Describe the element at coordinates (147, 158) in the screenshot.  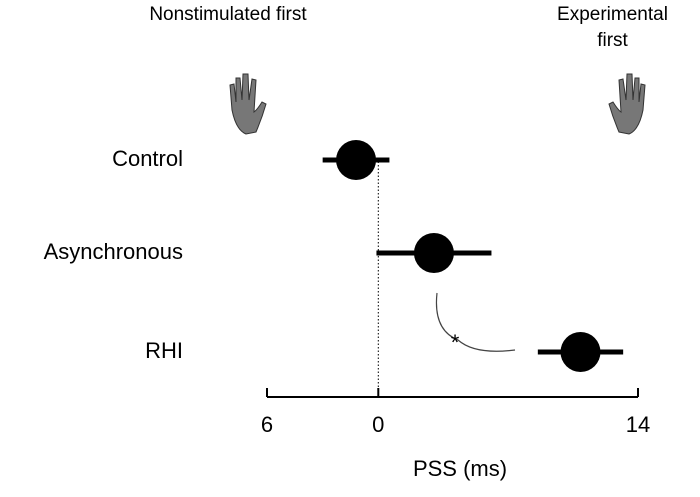
I see `category-label: Control` at that location.